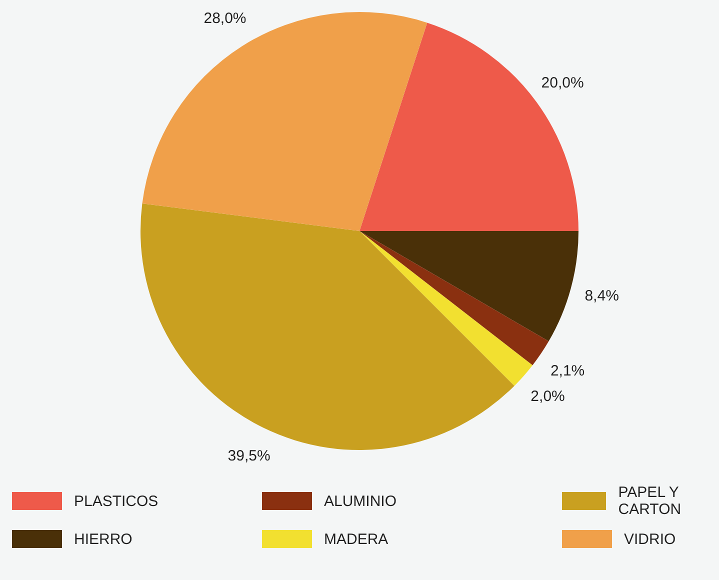  Describe the element at coordinates (249, 456) in the screenshot. I see `data-label: 39,5%` at that location.